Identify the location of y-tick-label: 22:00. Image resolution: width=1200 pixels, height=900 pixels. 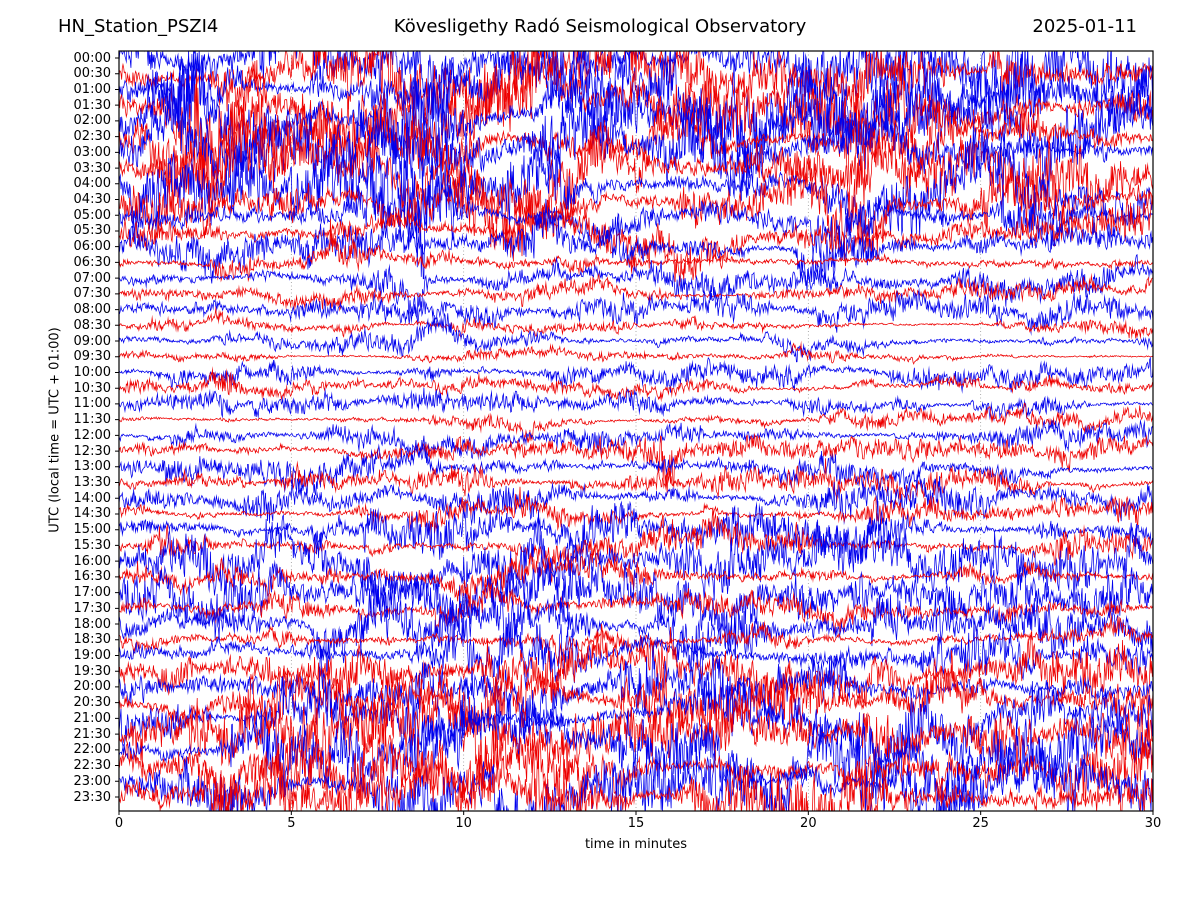
(92, 750).